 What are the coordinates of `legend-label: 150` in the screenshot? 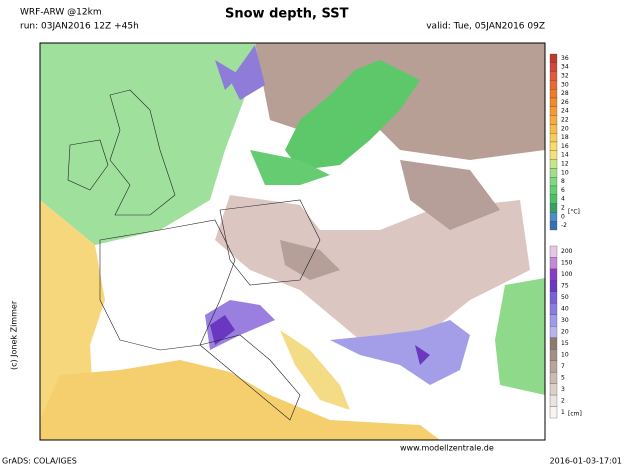 It's located at (567, 263).